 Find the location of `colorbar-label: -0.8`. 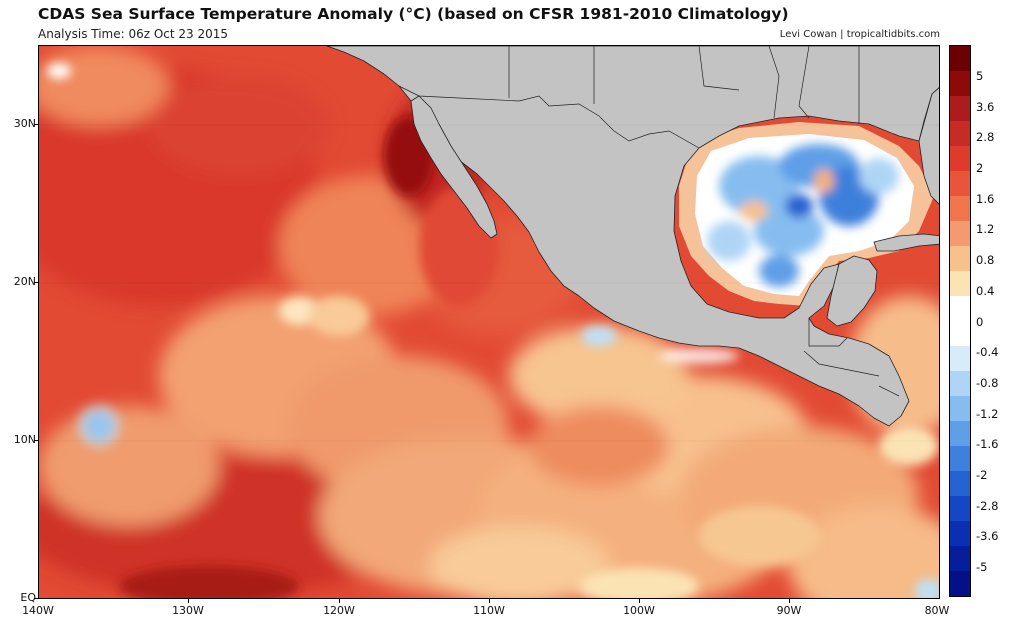

colorbar-label: -0.8 is located at coordinates (987, 382).